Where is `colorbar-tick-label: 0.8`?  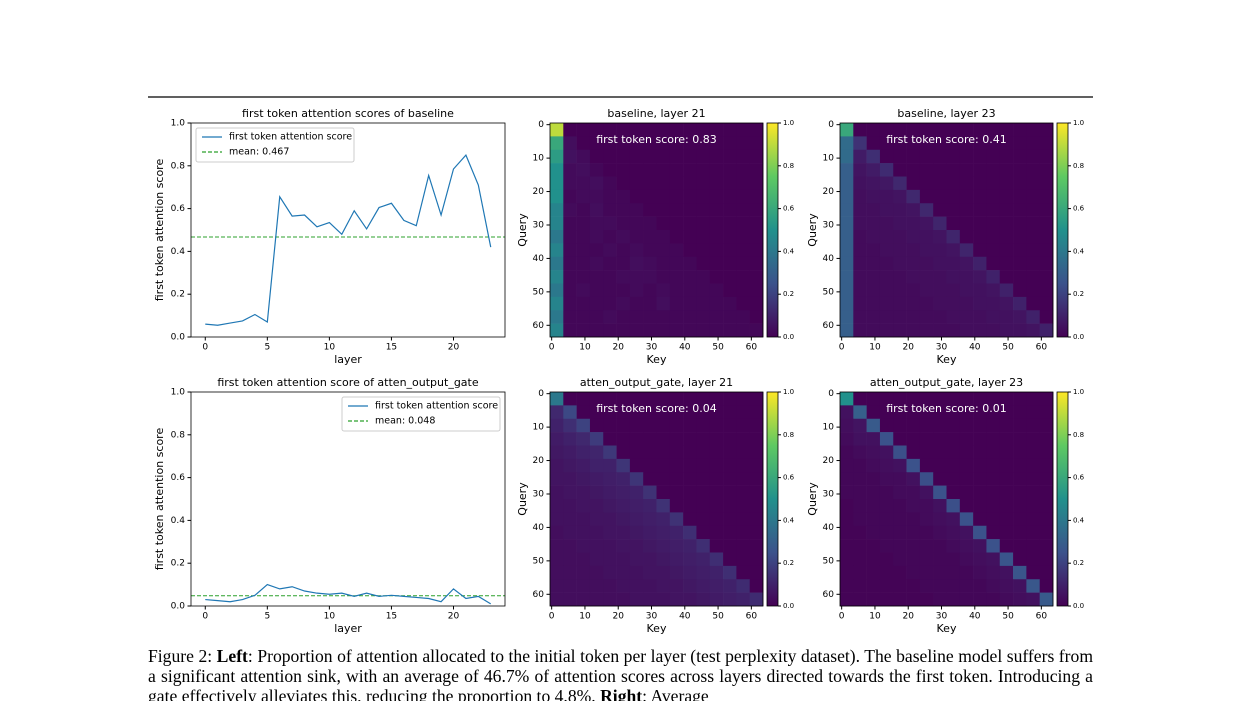 colorbar-tick-label: 0.8 is located at coordinates (788, 166).